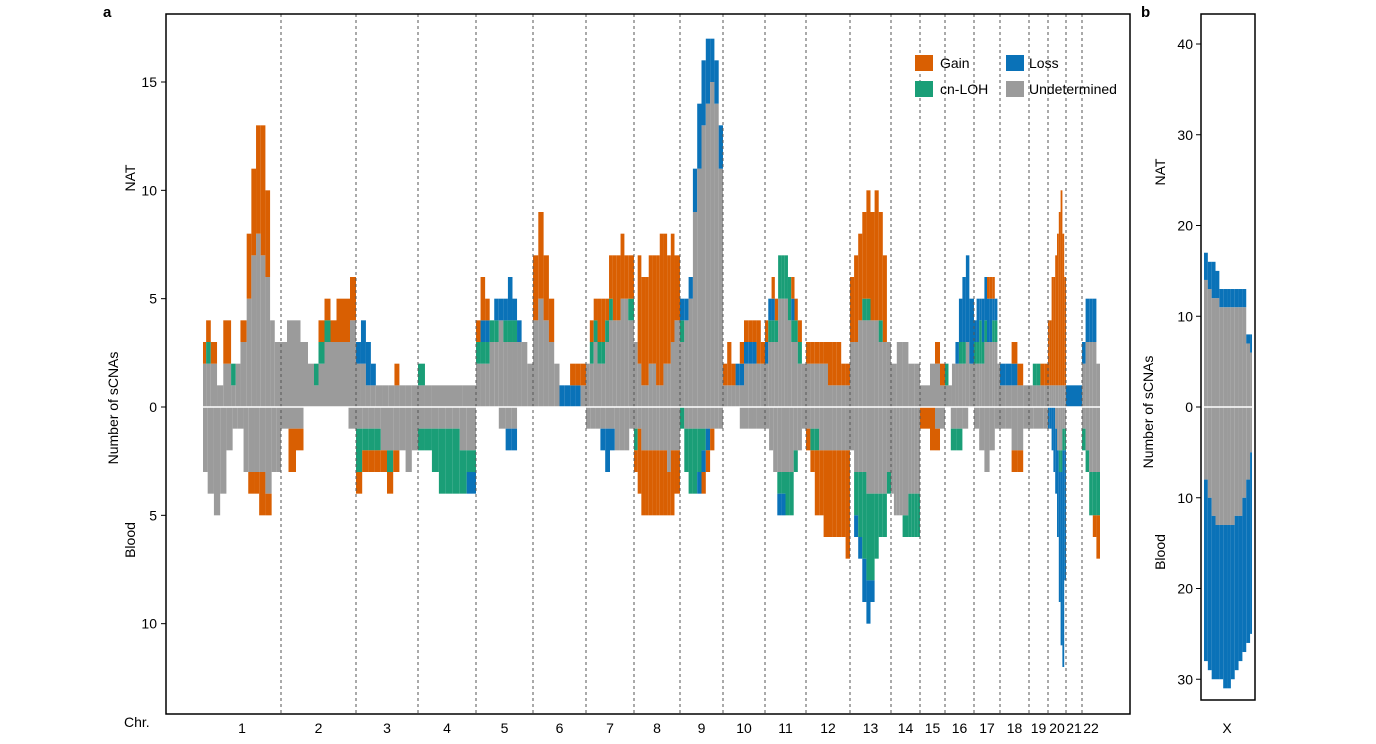 This screenshot has height=744, width=1376. Describe the element at coordinates (1160, 171) in the screenshot. I see `panel-b-nat-axis-label: NAT` at that location.